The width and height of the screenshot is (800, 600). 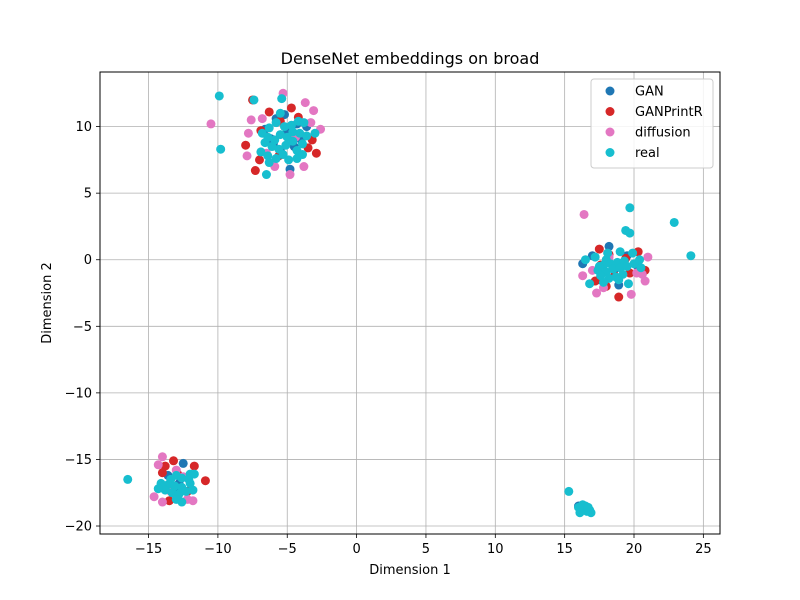 I want to click on x-tick-label: 10, so click(x=495, y=549).